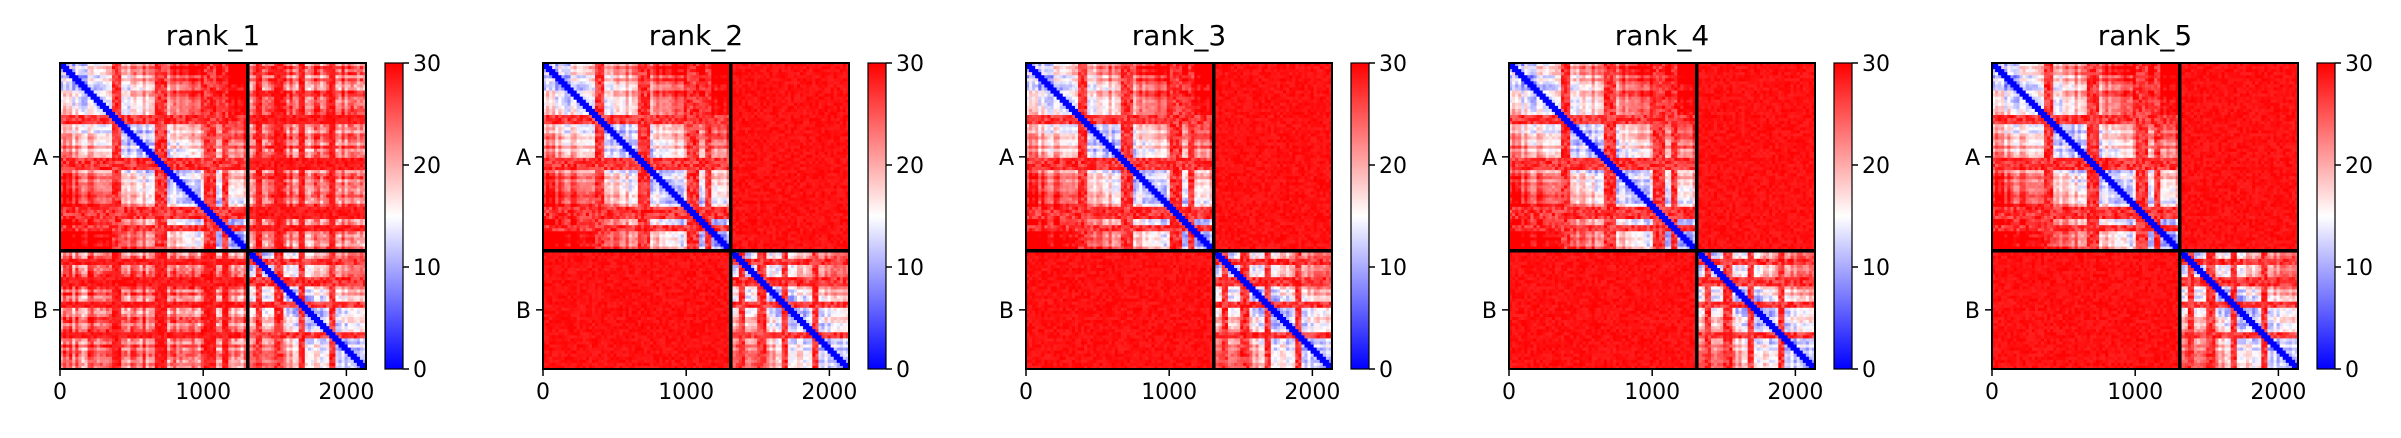 The width and height of the screenshot is (2401, 438). I want to click on panel-title: rank_2, so click(696, 35).